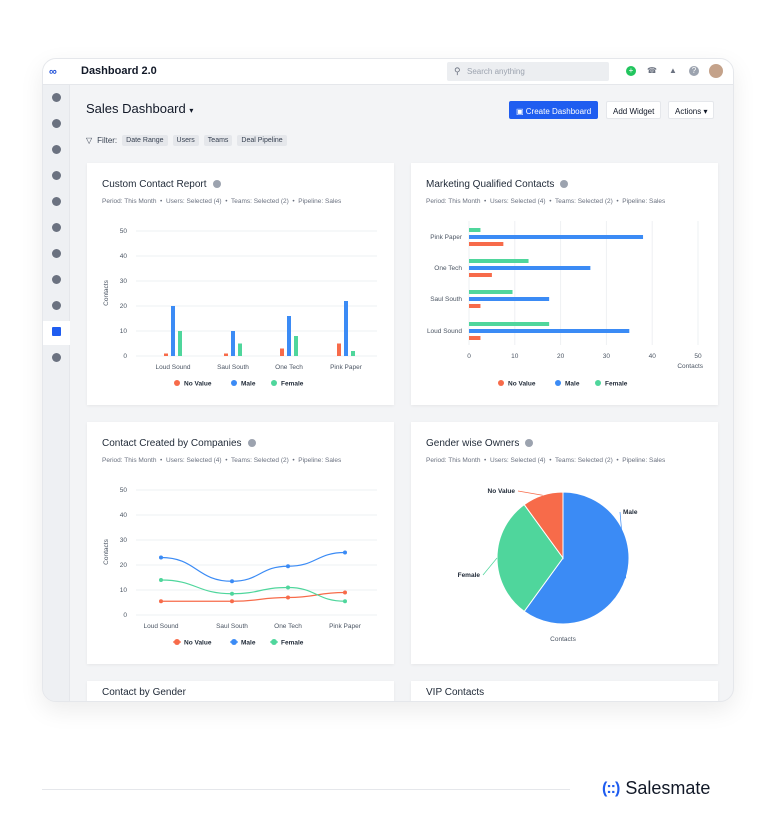 The width and height of the screenshot is (776, 829). I want to click on pie-slice-female, so click(530, 558).